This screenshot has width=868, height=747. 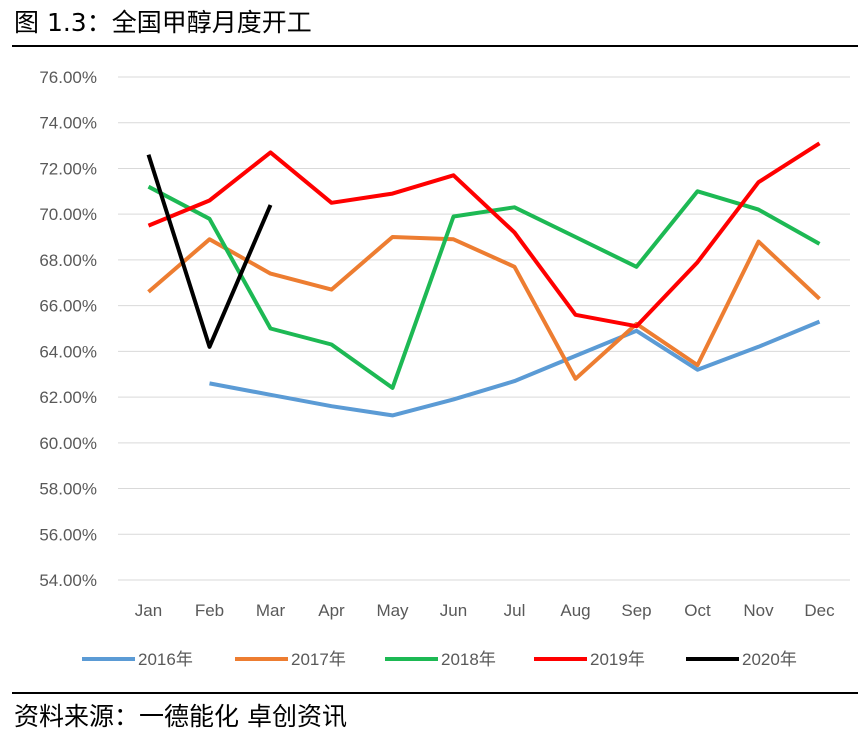 What do you see at coordinates (68, 77) in the screenshot?
I see `y-tick-label: 76.00%` at bounding box center [68, 77].